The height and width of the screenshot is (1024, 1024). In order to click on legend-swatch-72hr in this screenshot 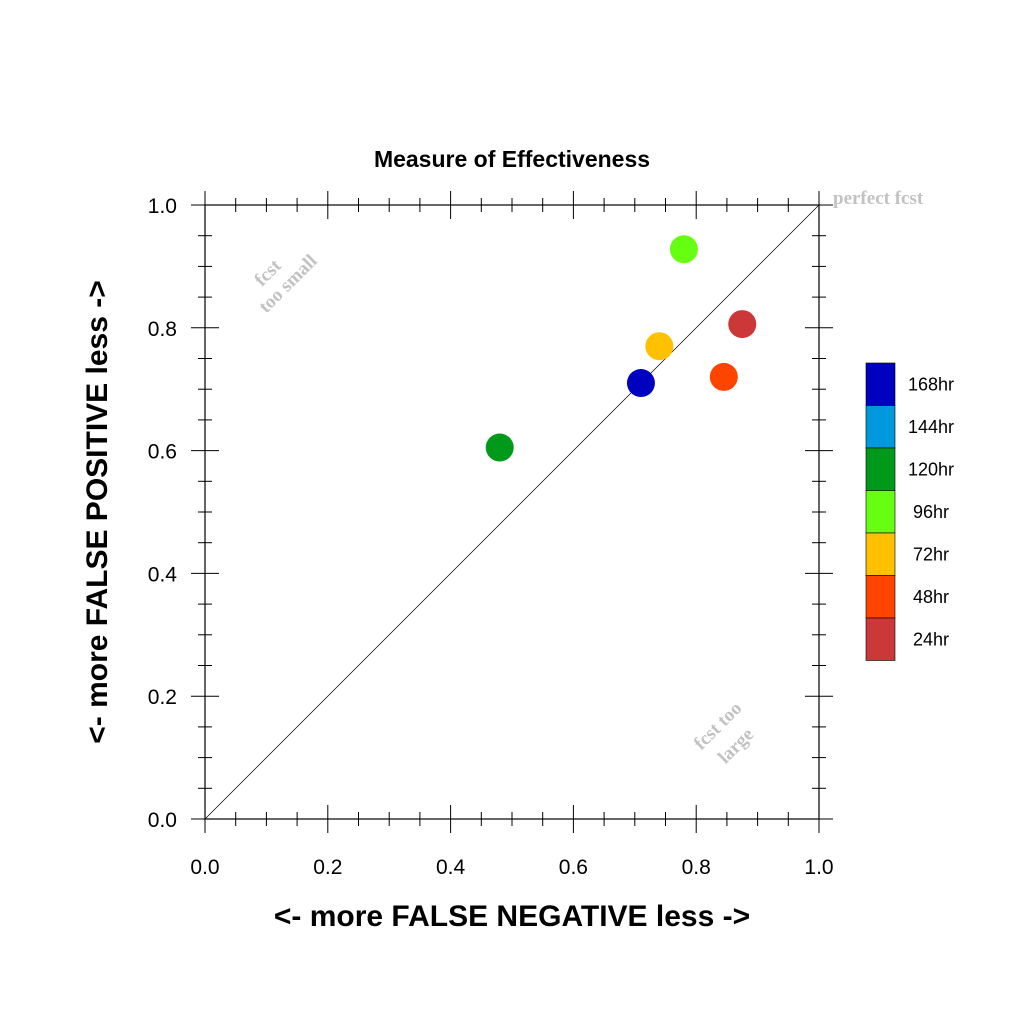, I will do `click(880, 554)`.